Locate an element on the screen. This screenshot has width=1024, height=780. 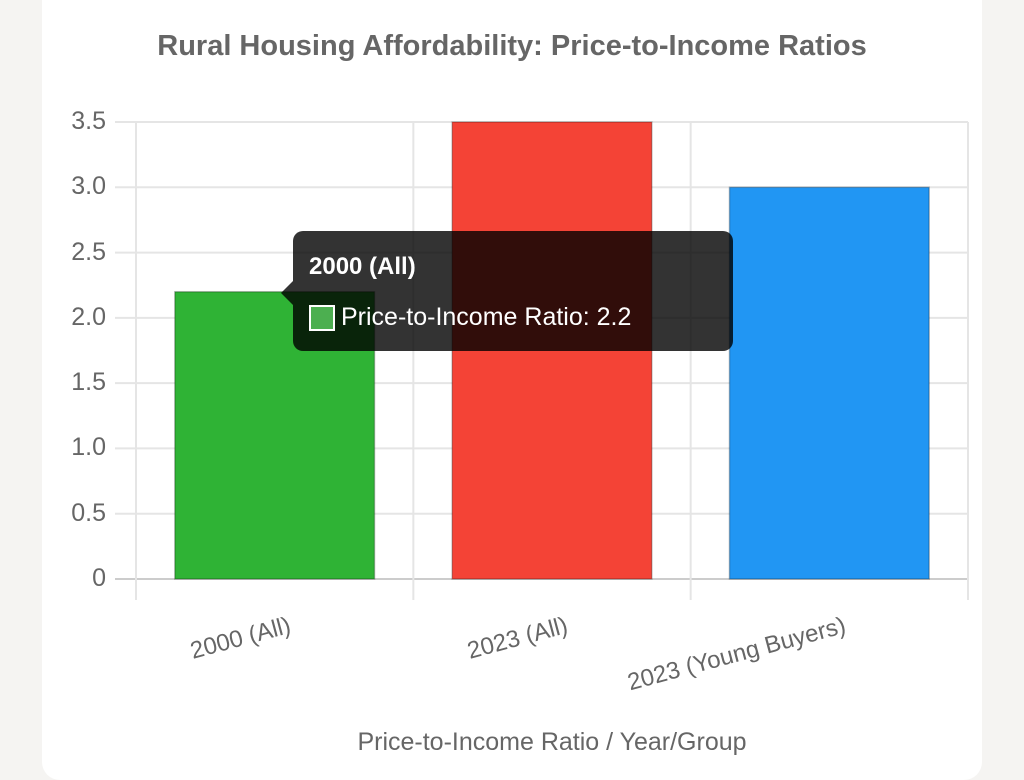
y-tick-label: 3.5 is located at coordinates (88, 121).